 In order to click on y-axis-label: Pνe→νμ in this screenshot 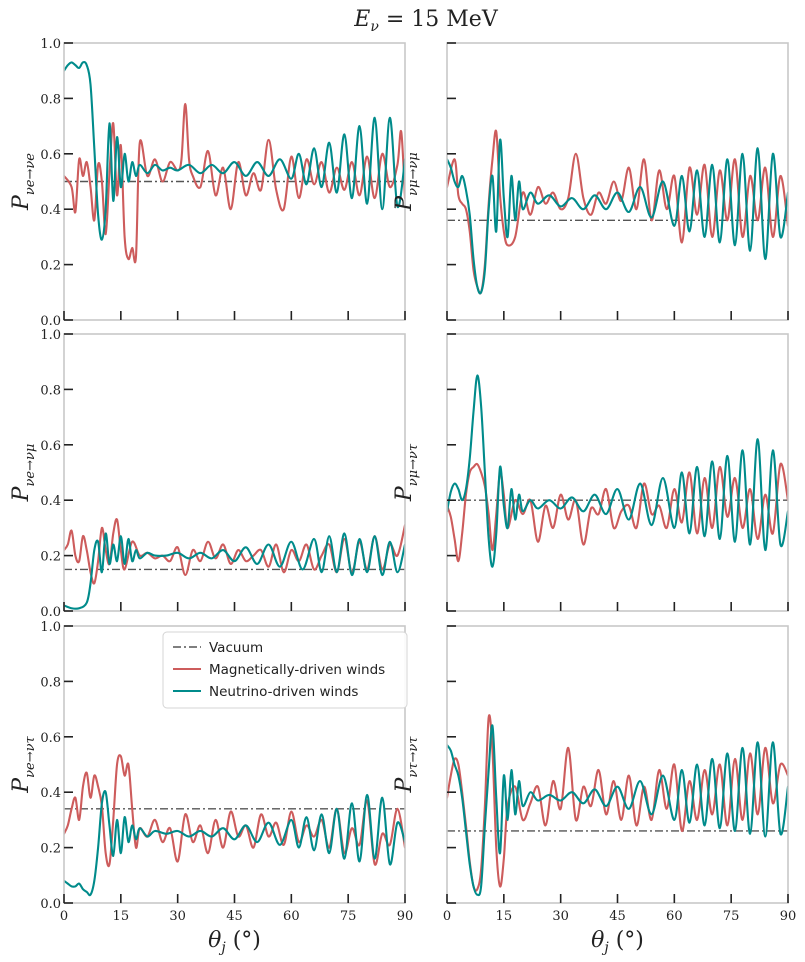, I will do `click(23, 473)`.